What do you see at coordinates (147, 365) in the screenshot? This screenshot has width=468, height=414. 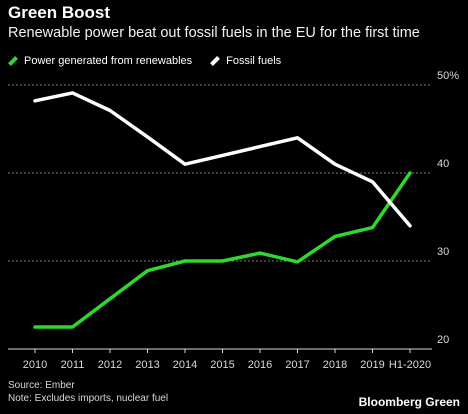 I see `x-tick-label: 2013` at bounding box center [147, 365].